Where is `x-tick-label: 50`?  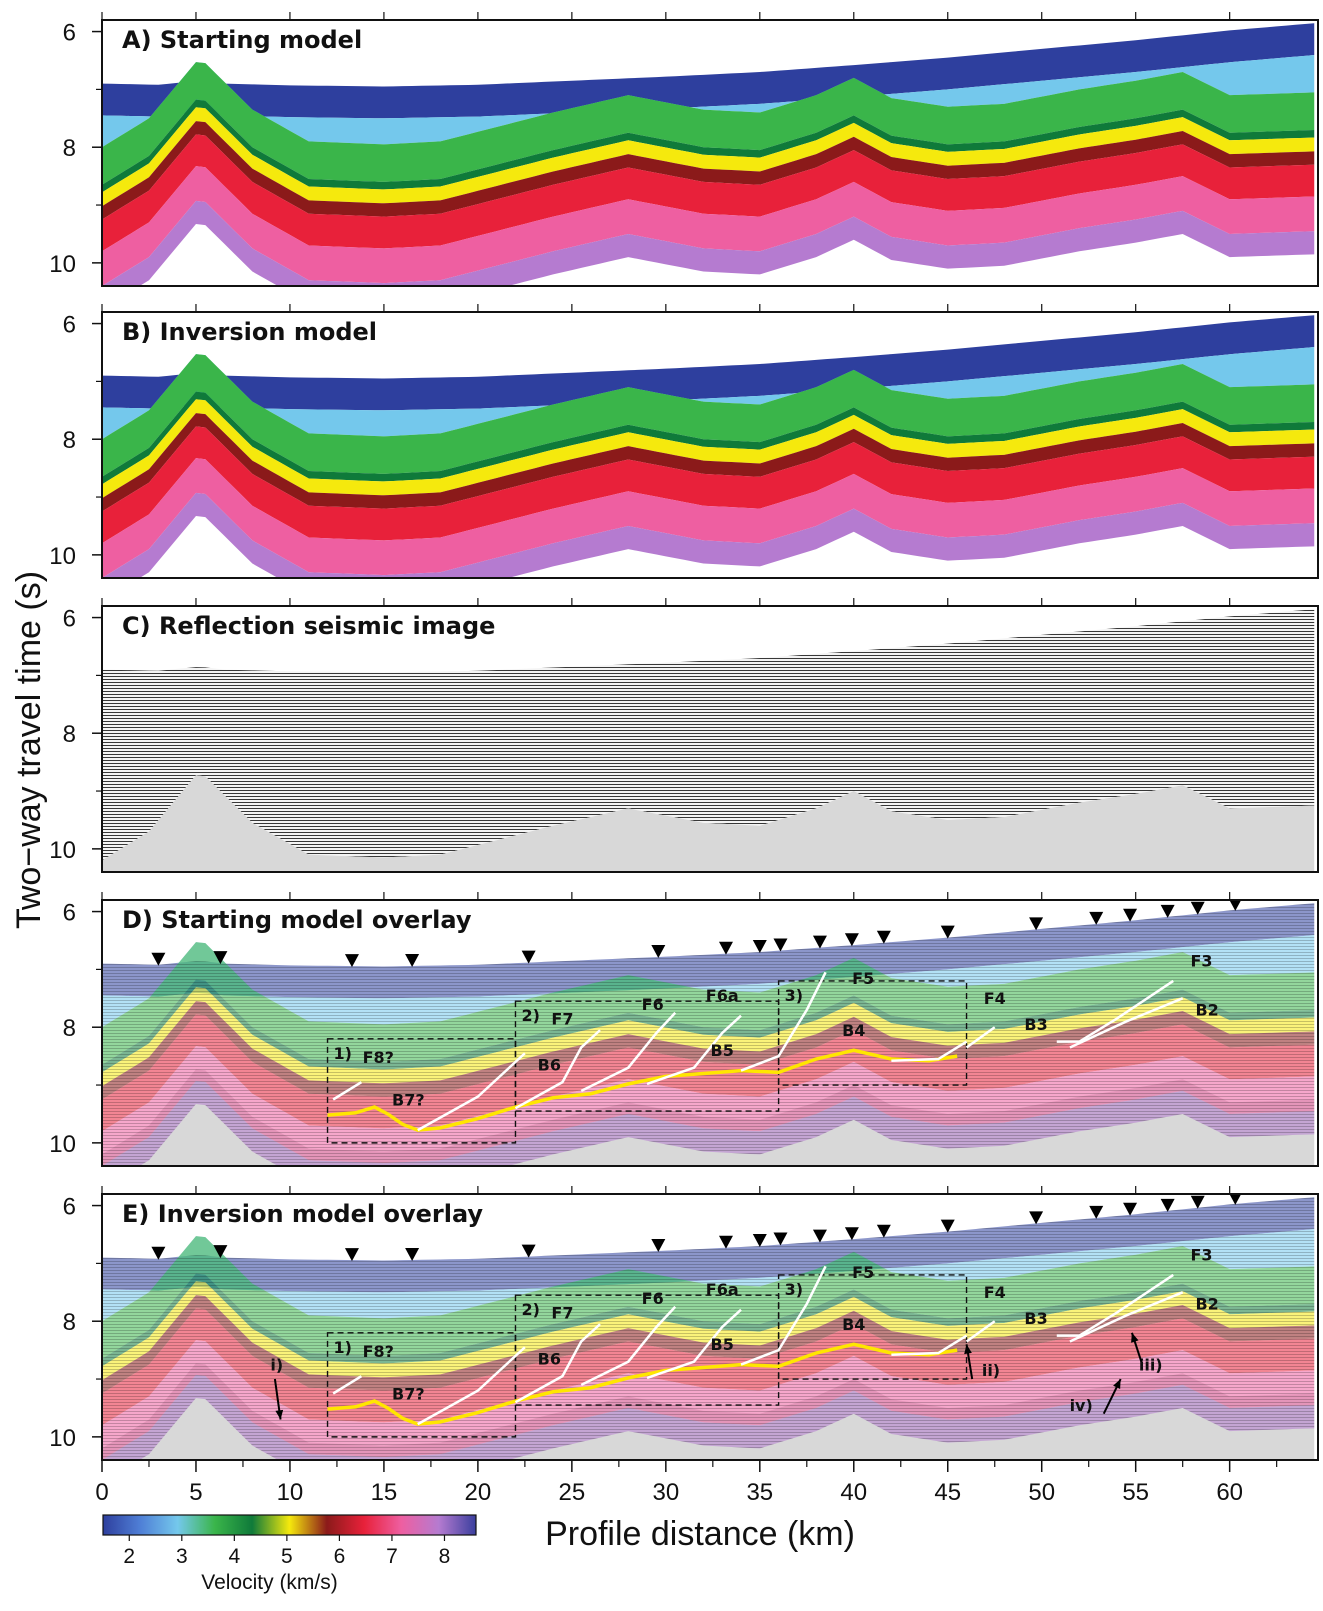 x-tick-label: 50 is located at coordinates (1041, 1492).